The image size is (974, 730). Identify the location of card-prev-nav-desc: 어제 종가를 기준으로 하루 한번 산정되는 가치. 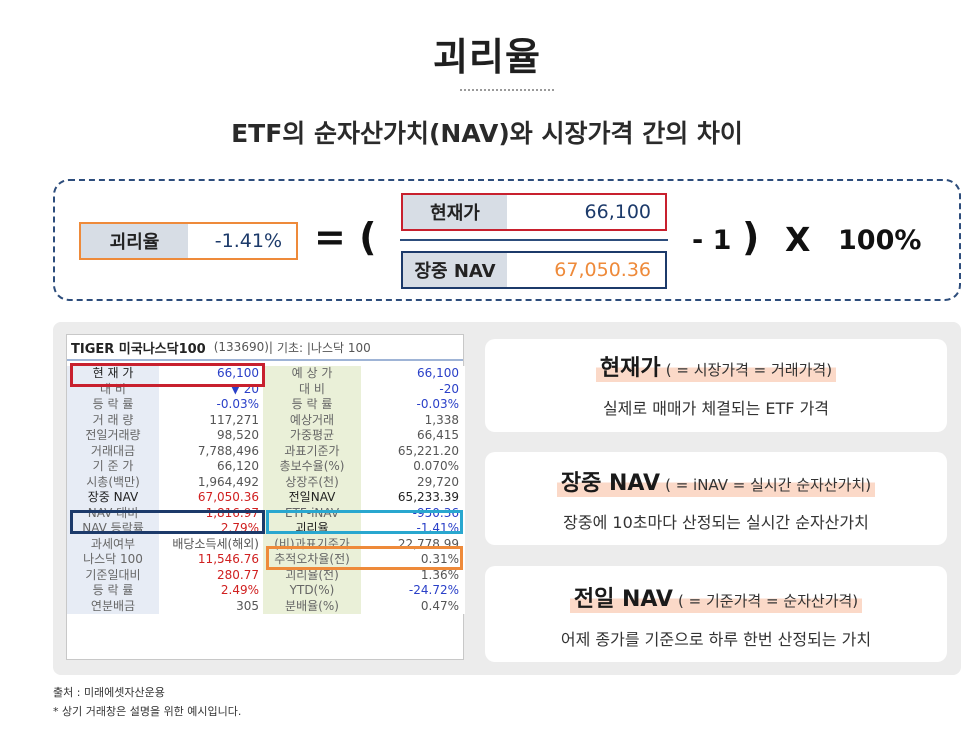
(716, 639).